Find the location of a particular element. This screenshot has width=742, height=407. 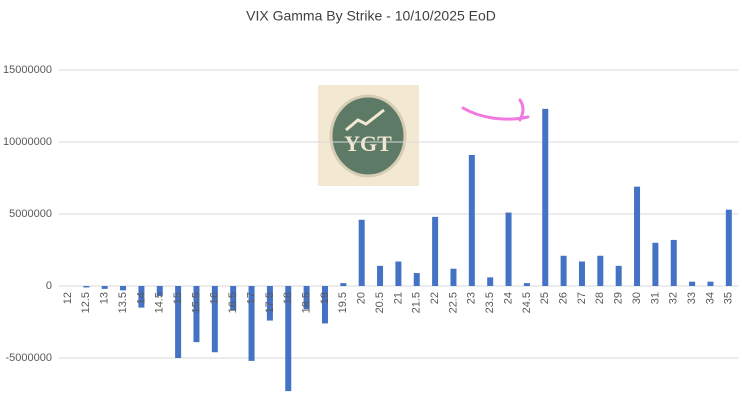

x-tick-label: 14.5 is located at coordinates (160, 302).